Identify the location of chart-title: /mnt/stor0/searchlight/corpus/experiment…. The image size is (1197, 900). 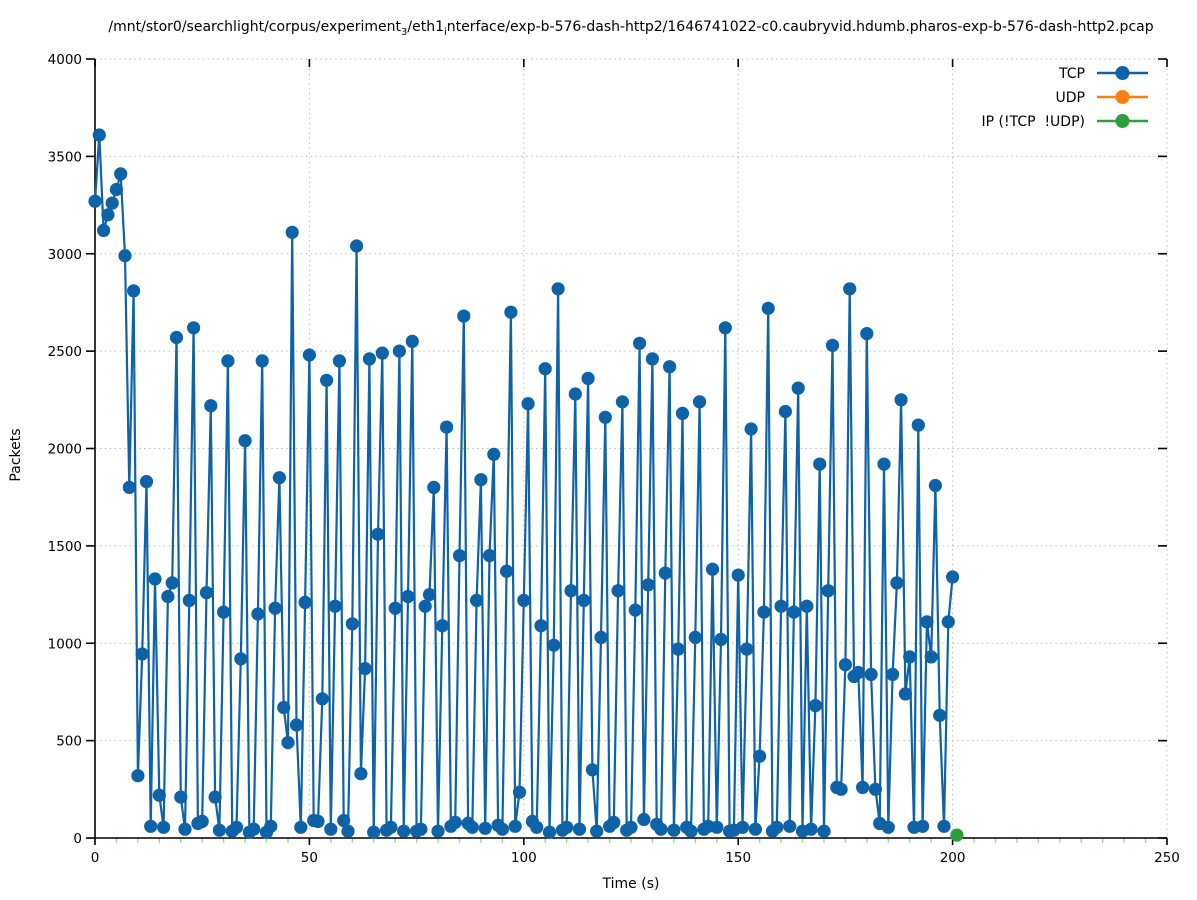
(630, 28).